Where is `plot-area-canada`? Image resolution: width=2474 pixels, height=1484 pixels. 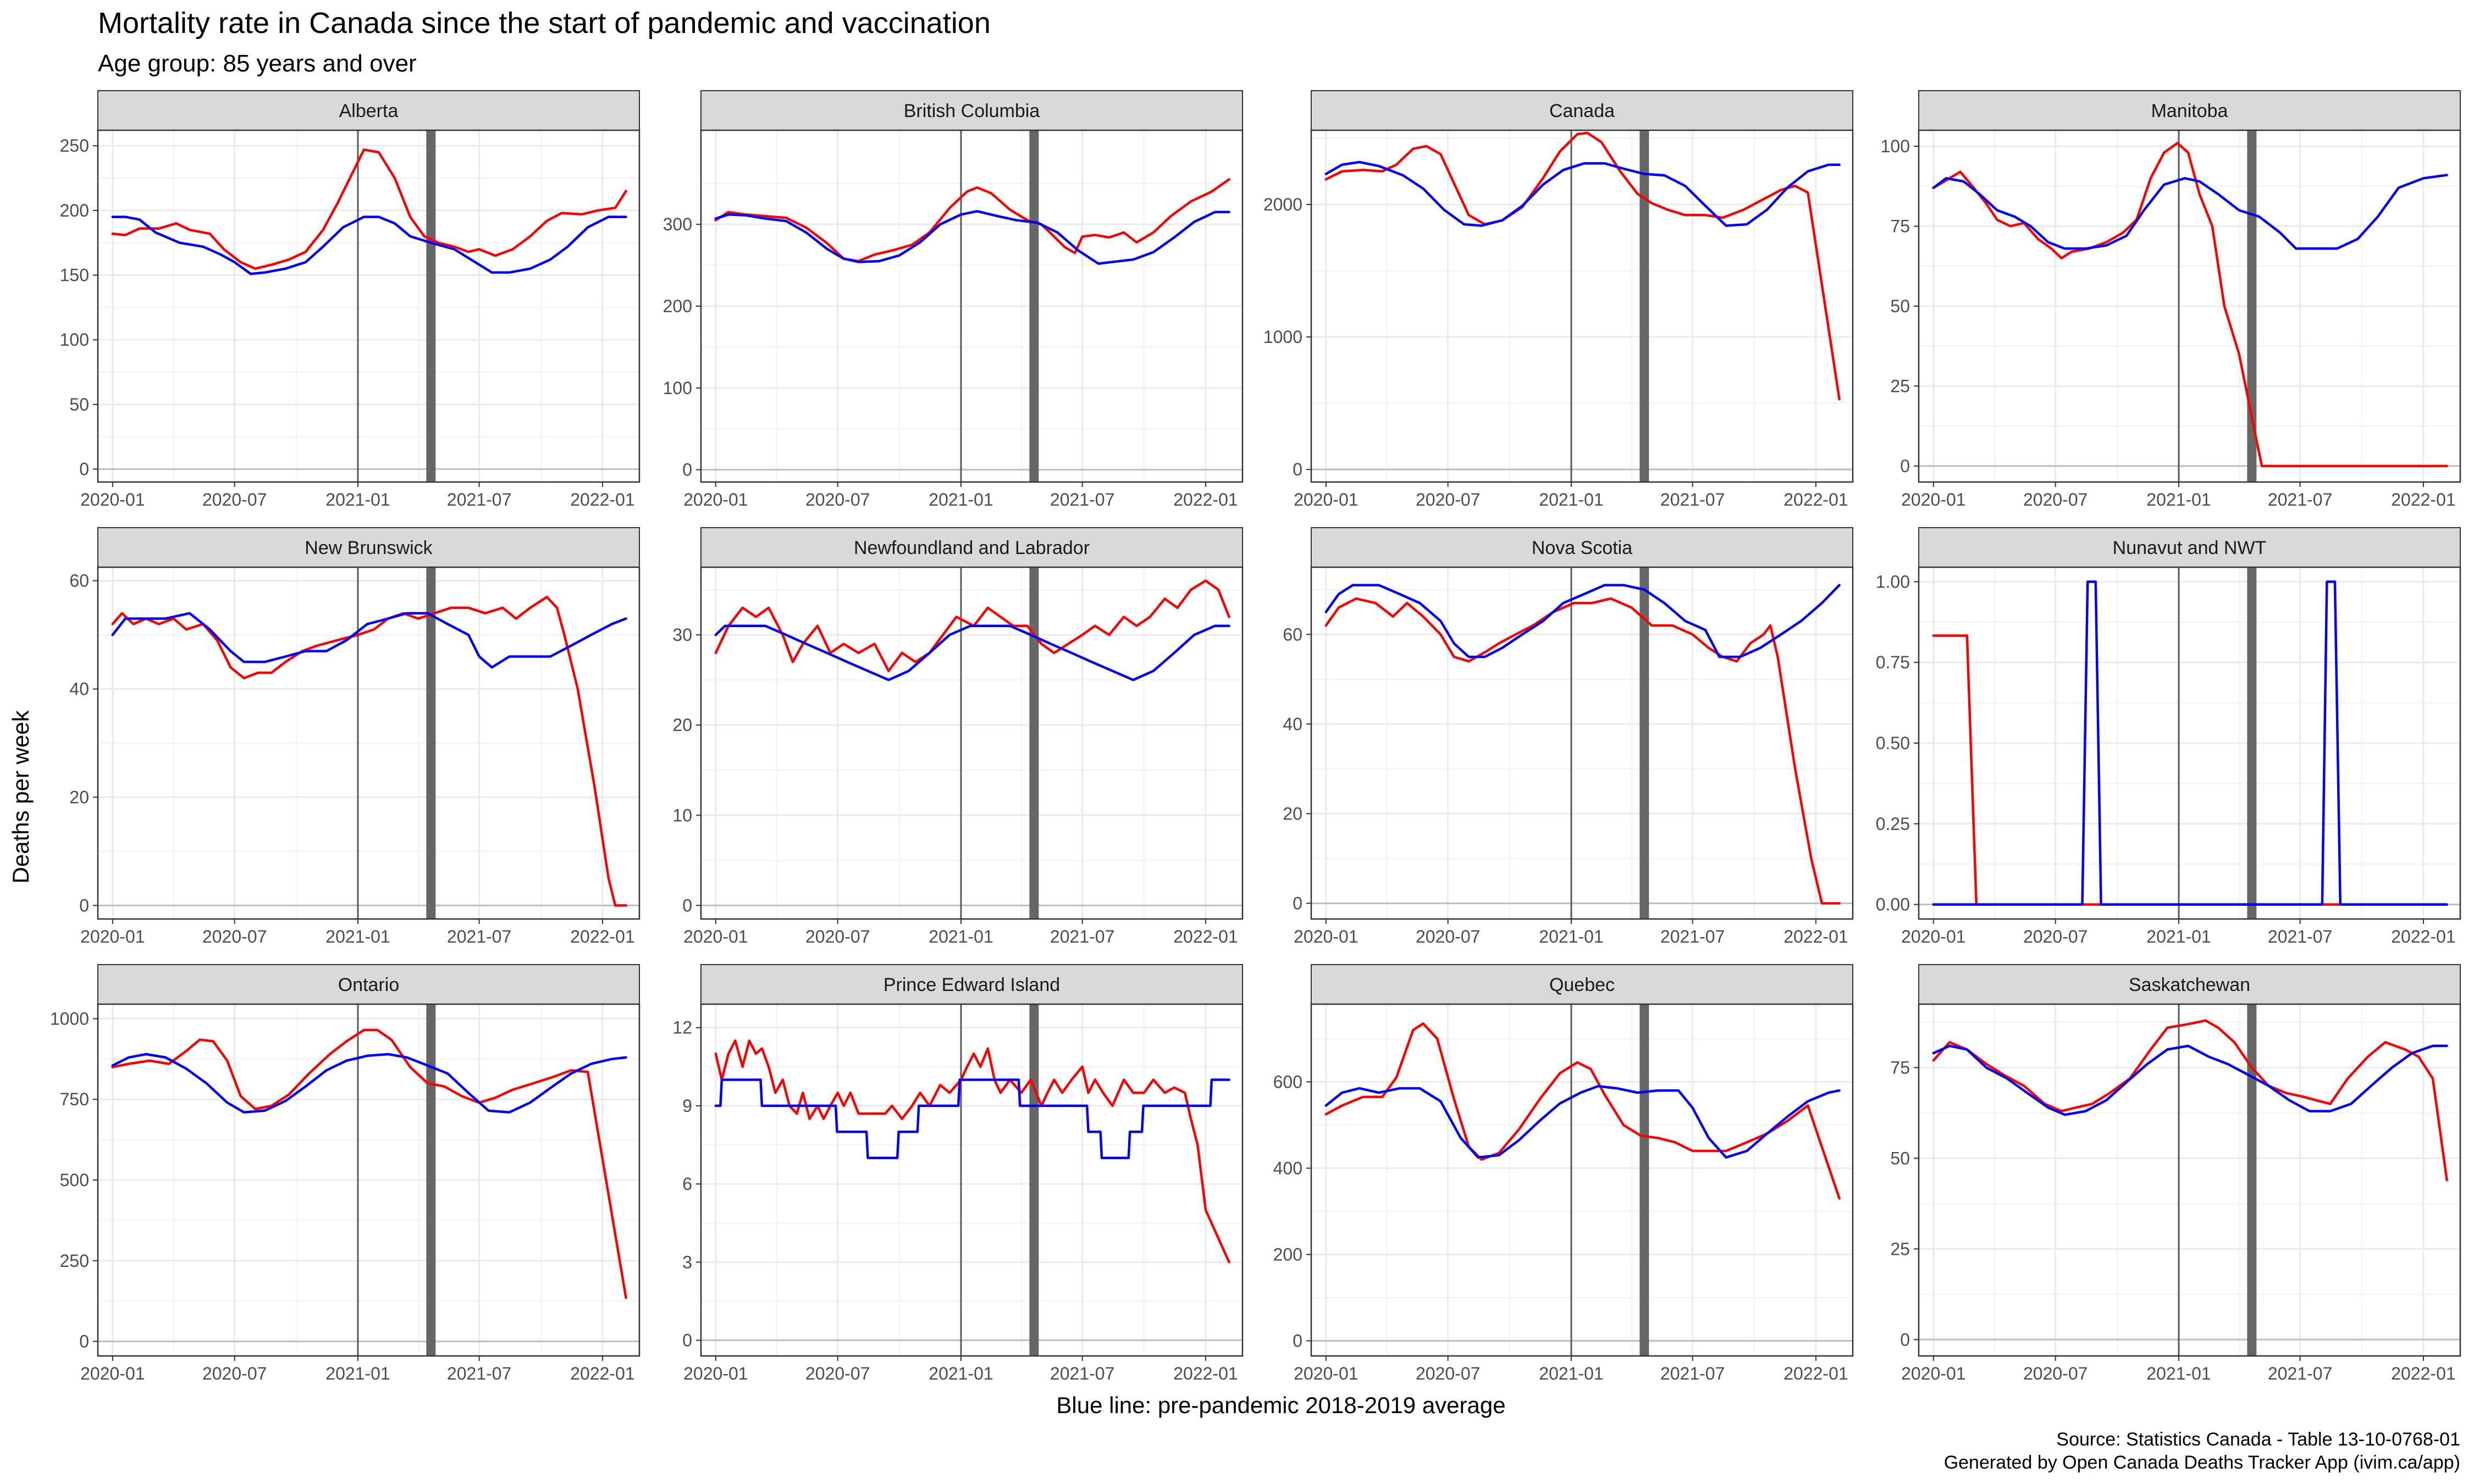 plot-area-canada is located at coordinates (1582, 306).